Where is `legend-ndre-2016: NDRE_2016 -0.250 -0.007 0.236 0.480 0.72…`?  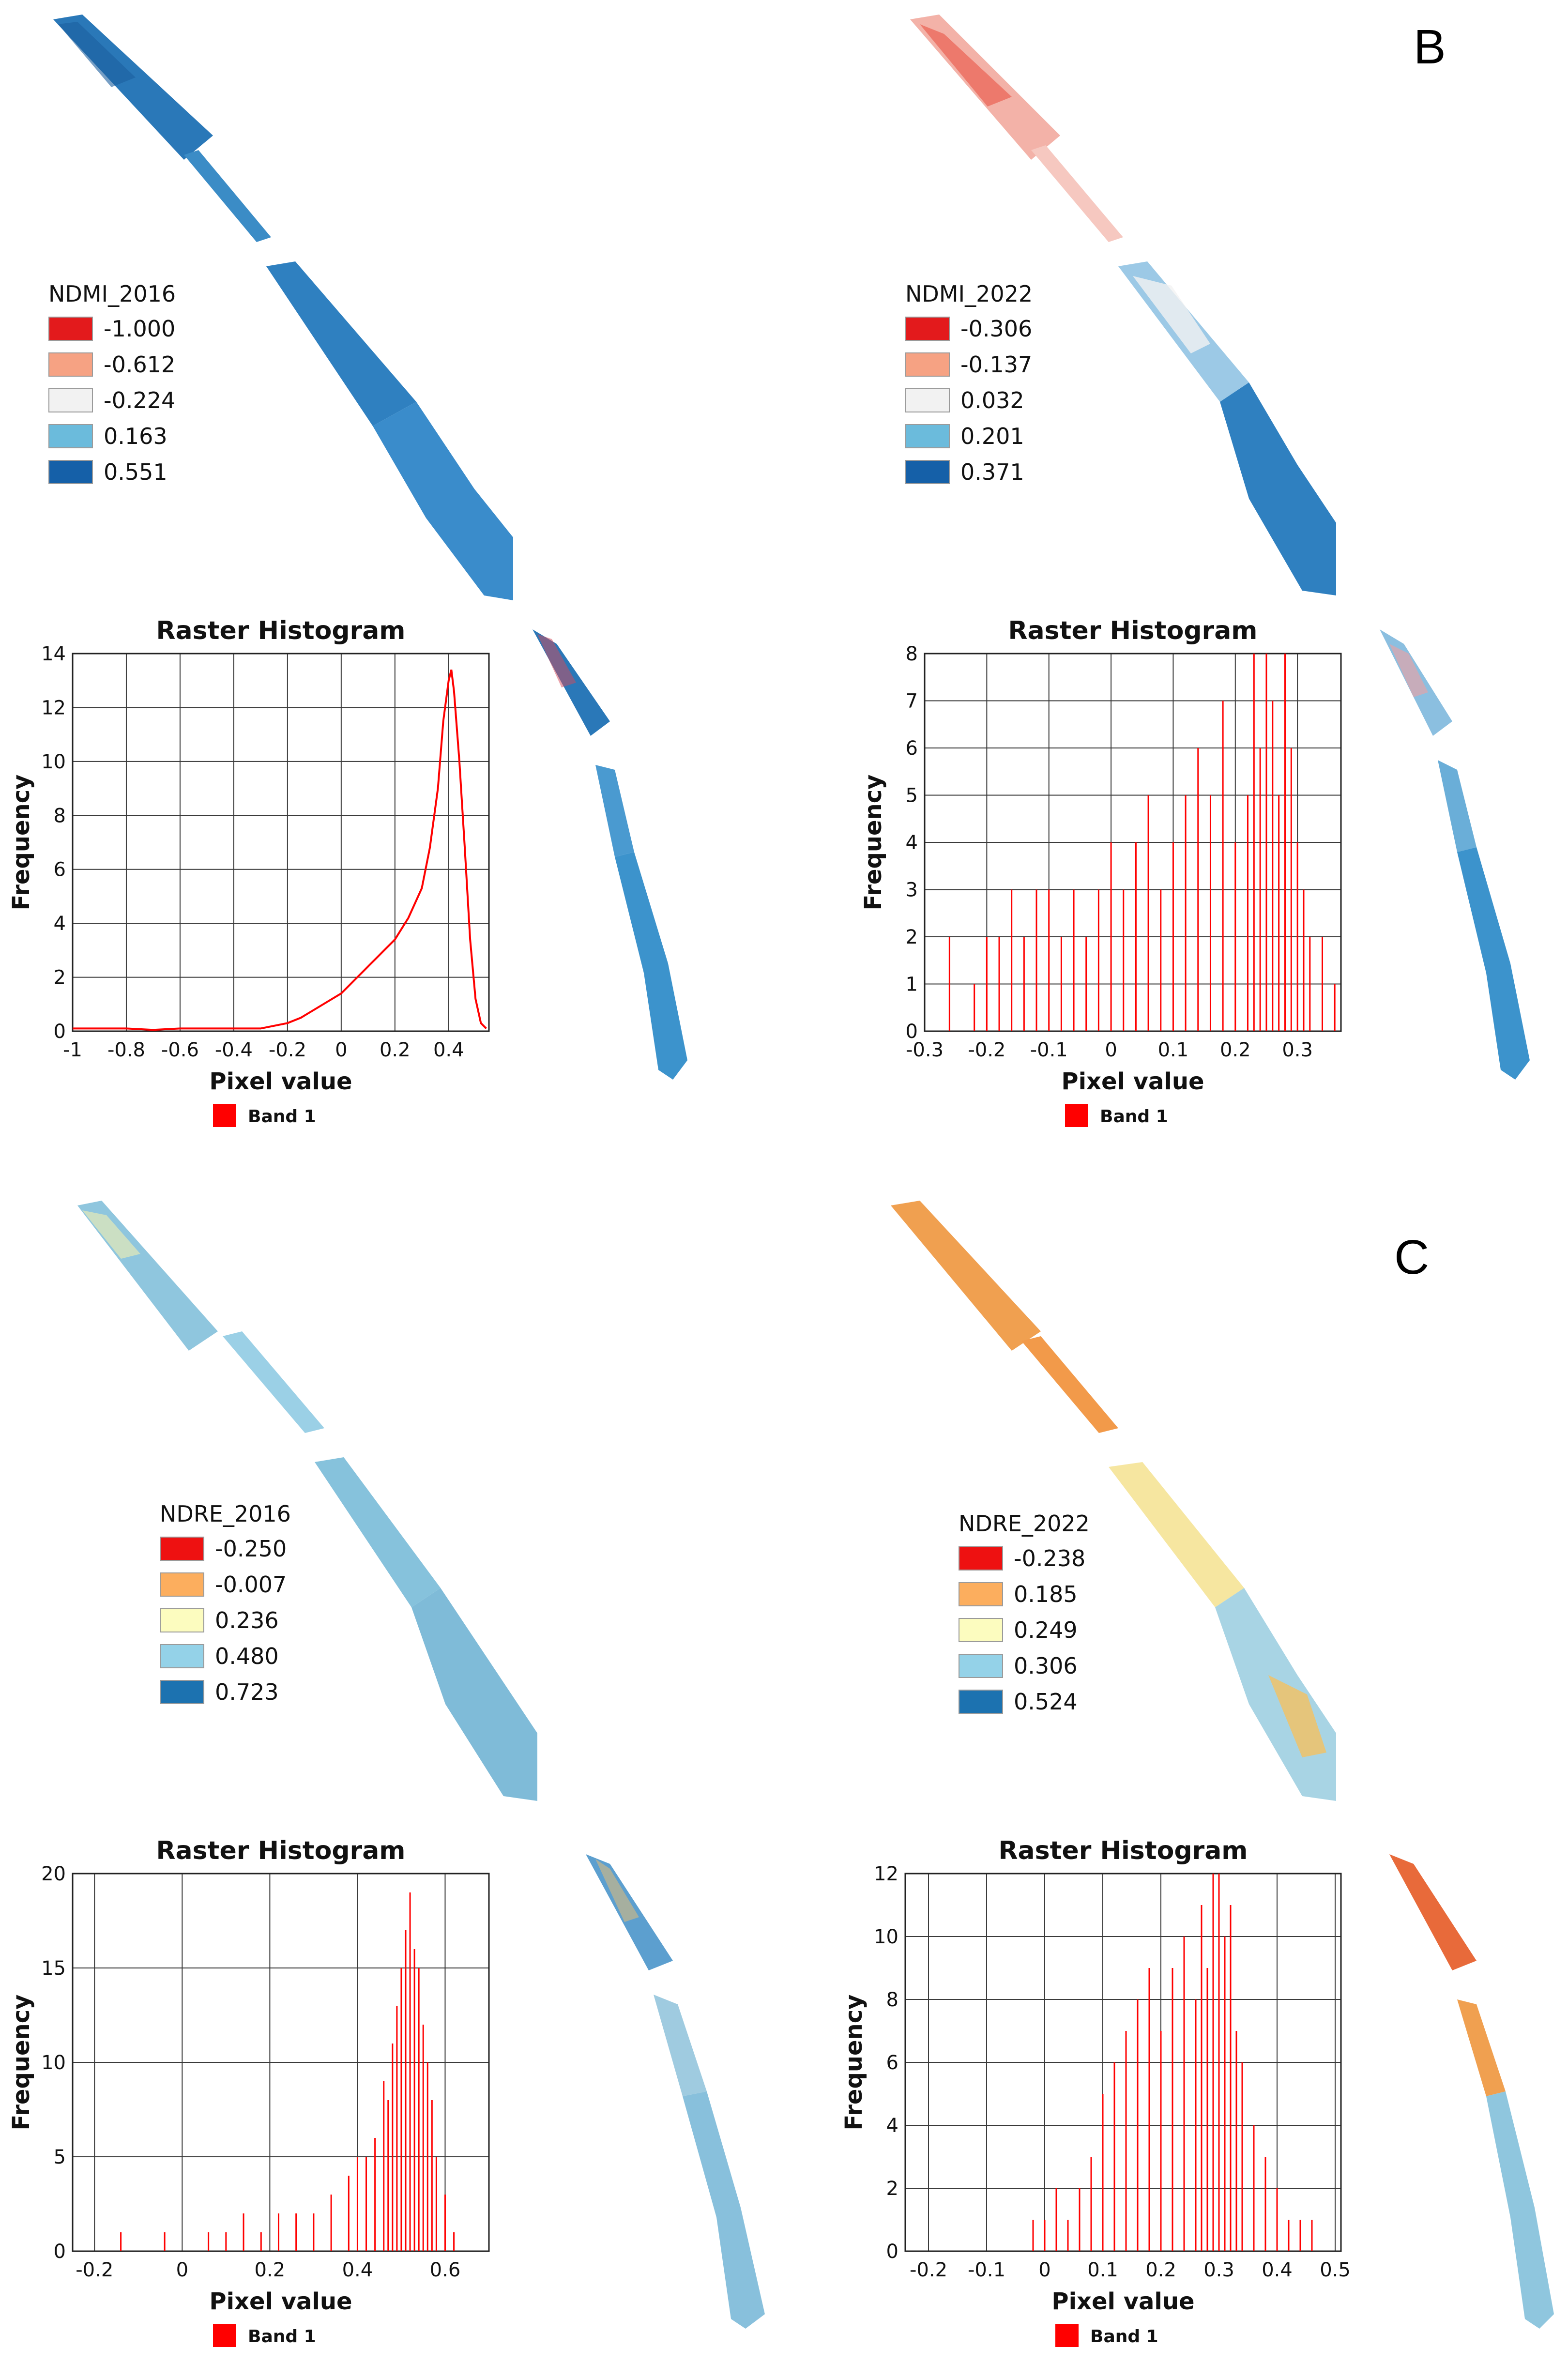 legend-ndre-2016: NDRE_2016 -0.250 -0.007 0.236 0.480 0.72… is located at coordinates (226, 1606).